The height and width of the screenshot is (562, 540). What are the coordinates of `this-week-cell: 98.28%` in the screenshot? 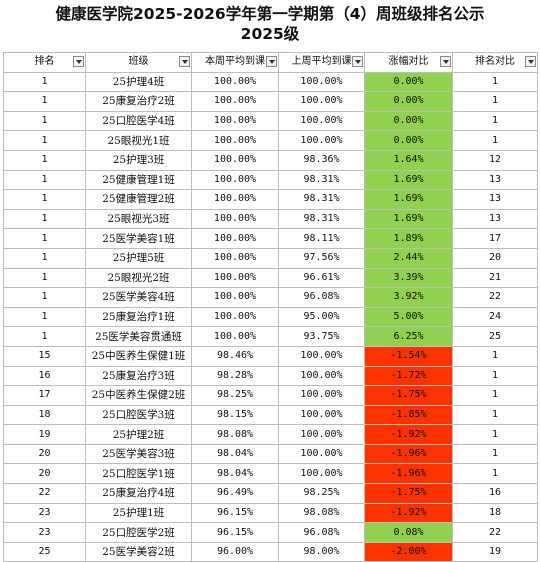 It's located at (235, 376).